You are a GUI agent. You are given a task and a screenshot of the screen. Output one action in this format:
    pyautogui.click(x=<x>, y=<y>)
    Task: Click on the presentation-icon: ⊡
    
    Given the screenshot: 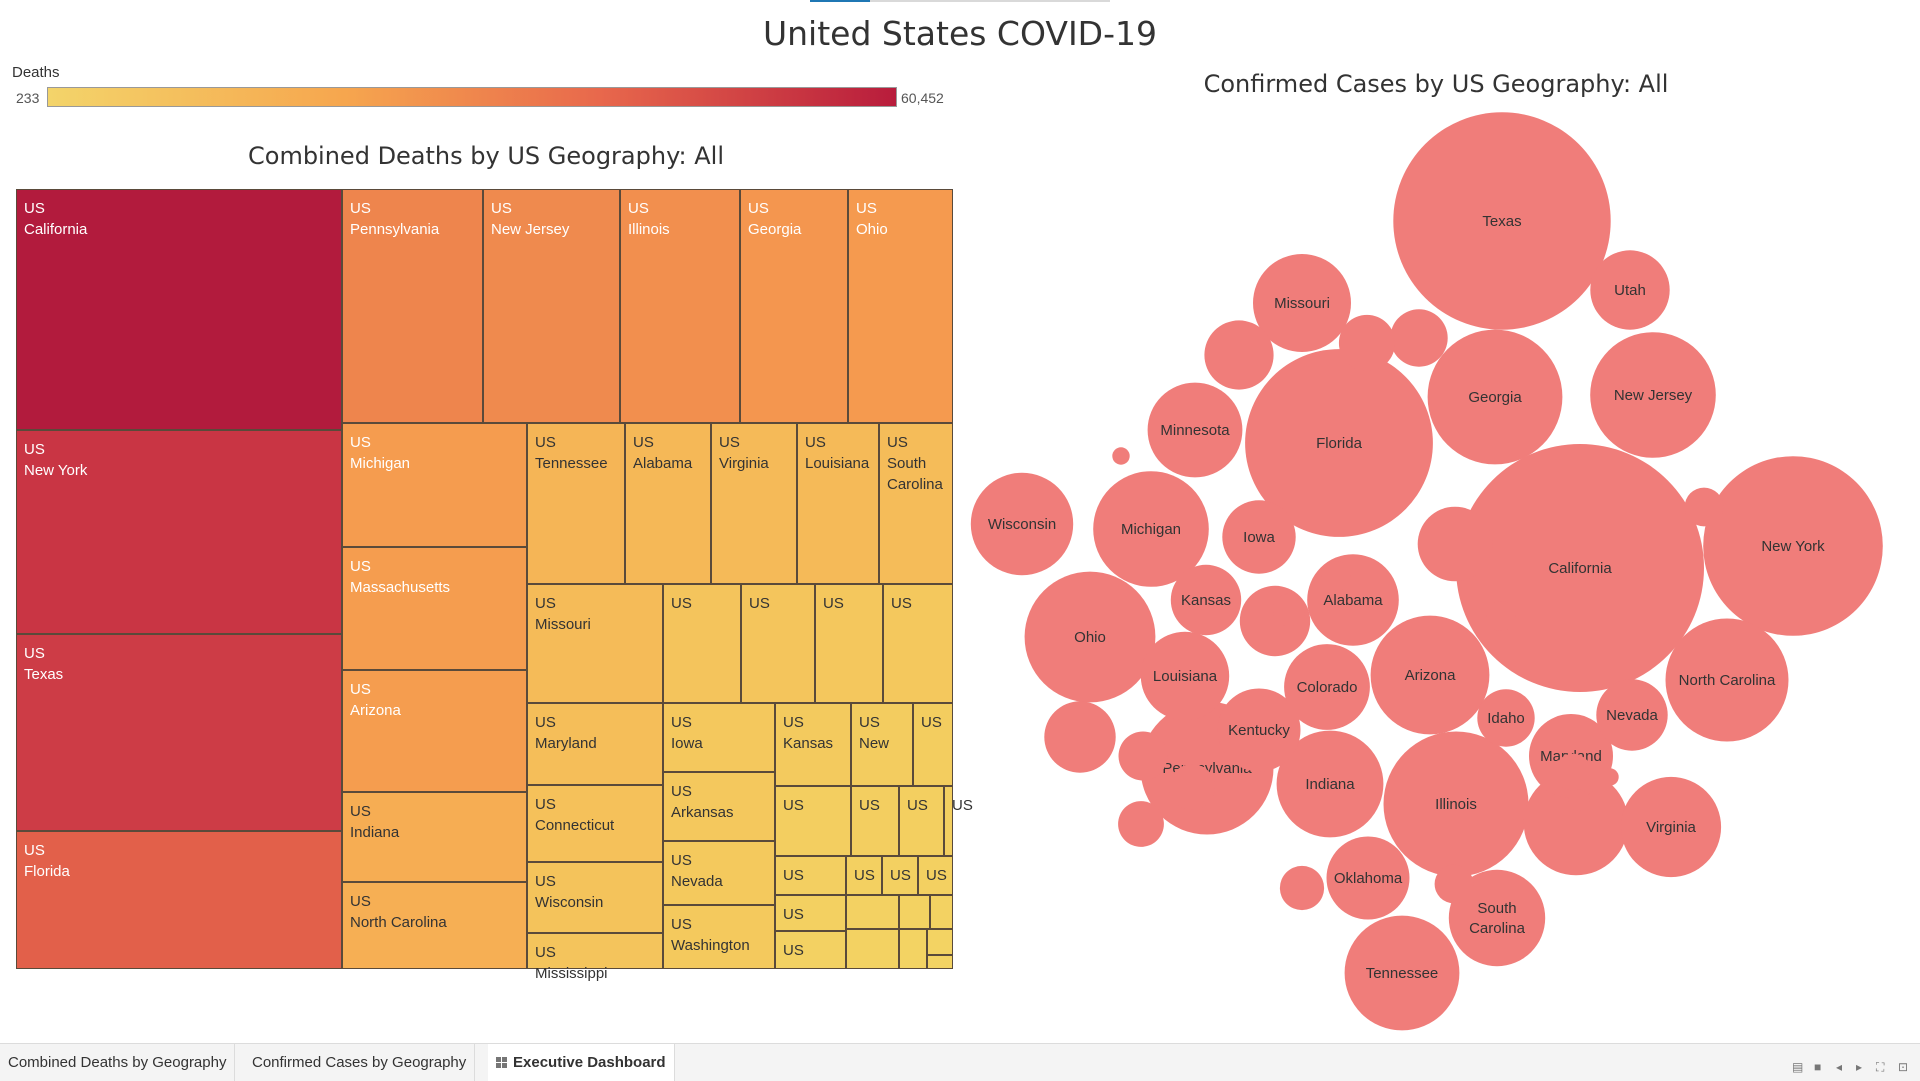 What is the action you would take?
    pyautogui.click(x=1903, y=1067)
    